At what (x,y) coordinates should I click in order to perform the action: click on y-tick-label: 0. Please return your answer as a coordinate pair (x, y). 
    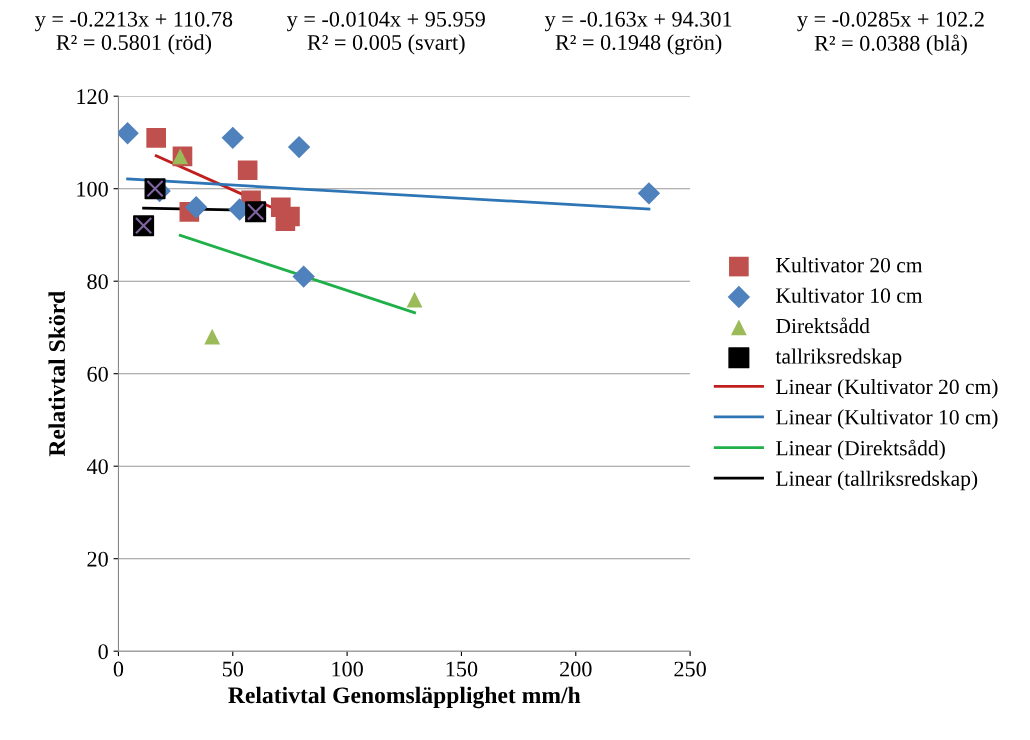
    Looking at the image, I should click on (103, 652).